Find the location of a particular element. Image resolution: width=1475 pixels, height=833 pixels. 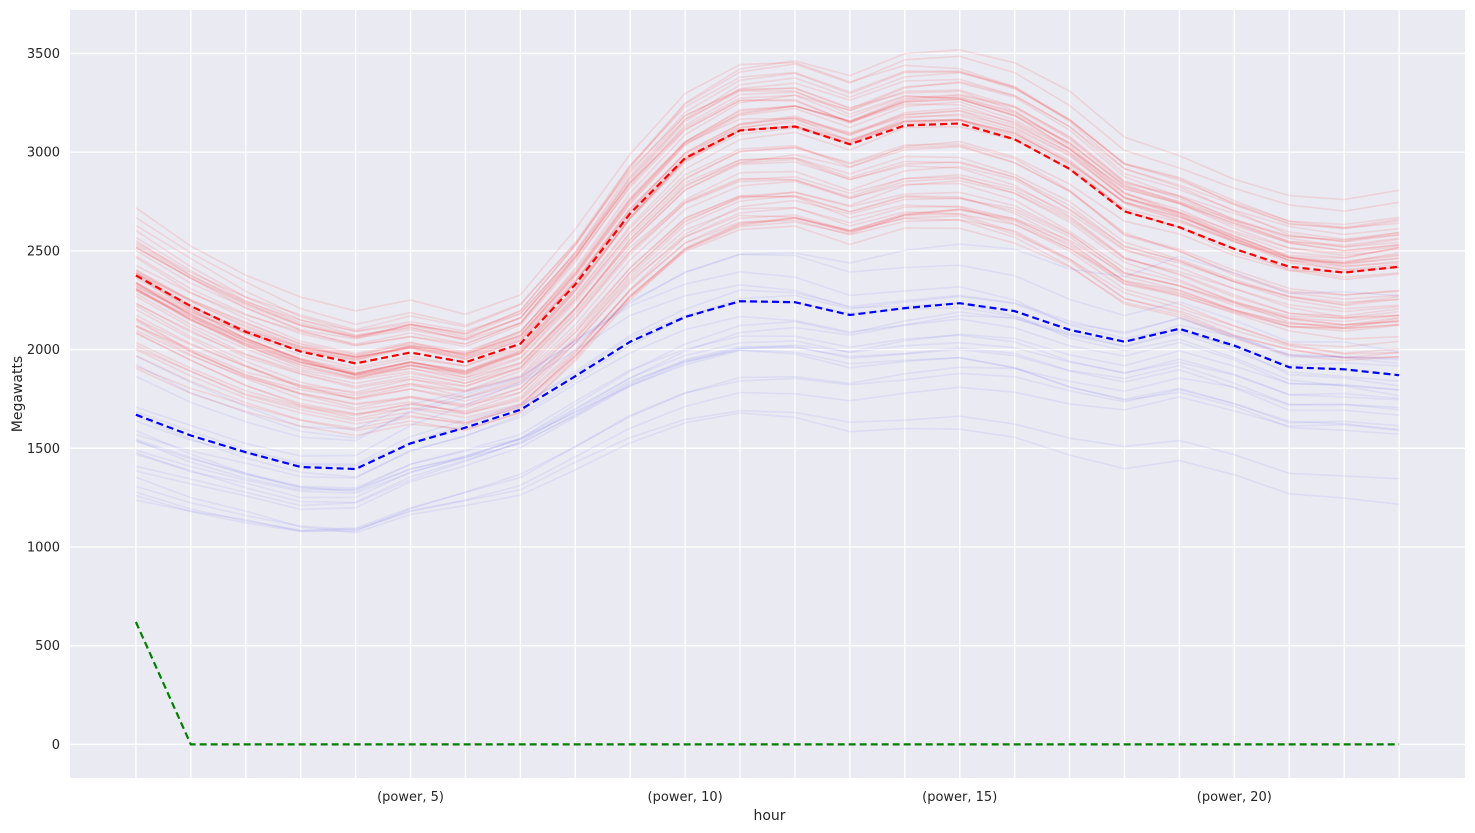

y-tick-label: 500 is located at coordinates (47, 646).